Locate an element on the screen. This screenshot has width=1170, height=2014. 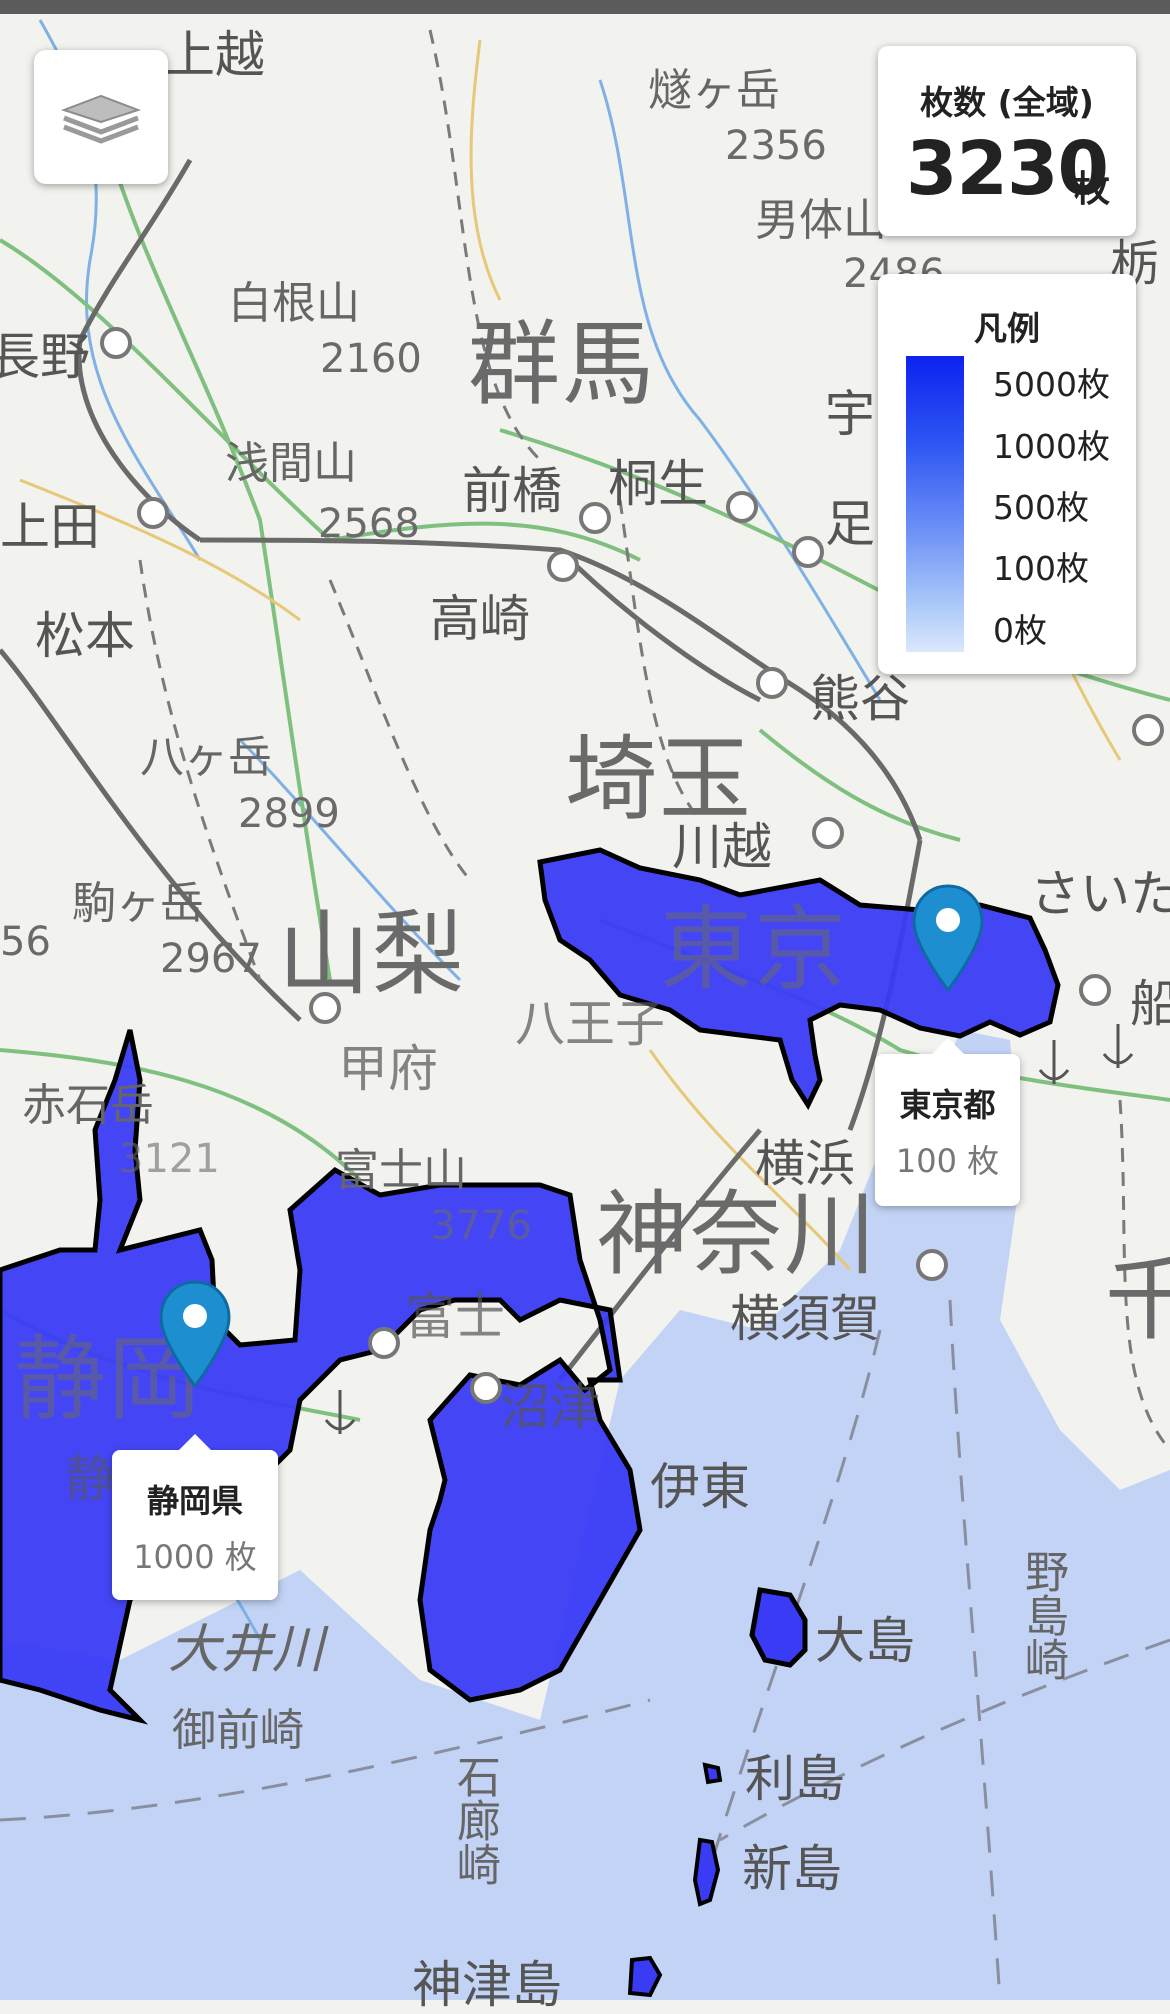
count-unit: 枚 is located at coordinates (1092, 189).